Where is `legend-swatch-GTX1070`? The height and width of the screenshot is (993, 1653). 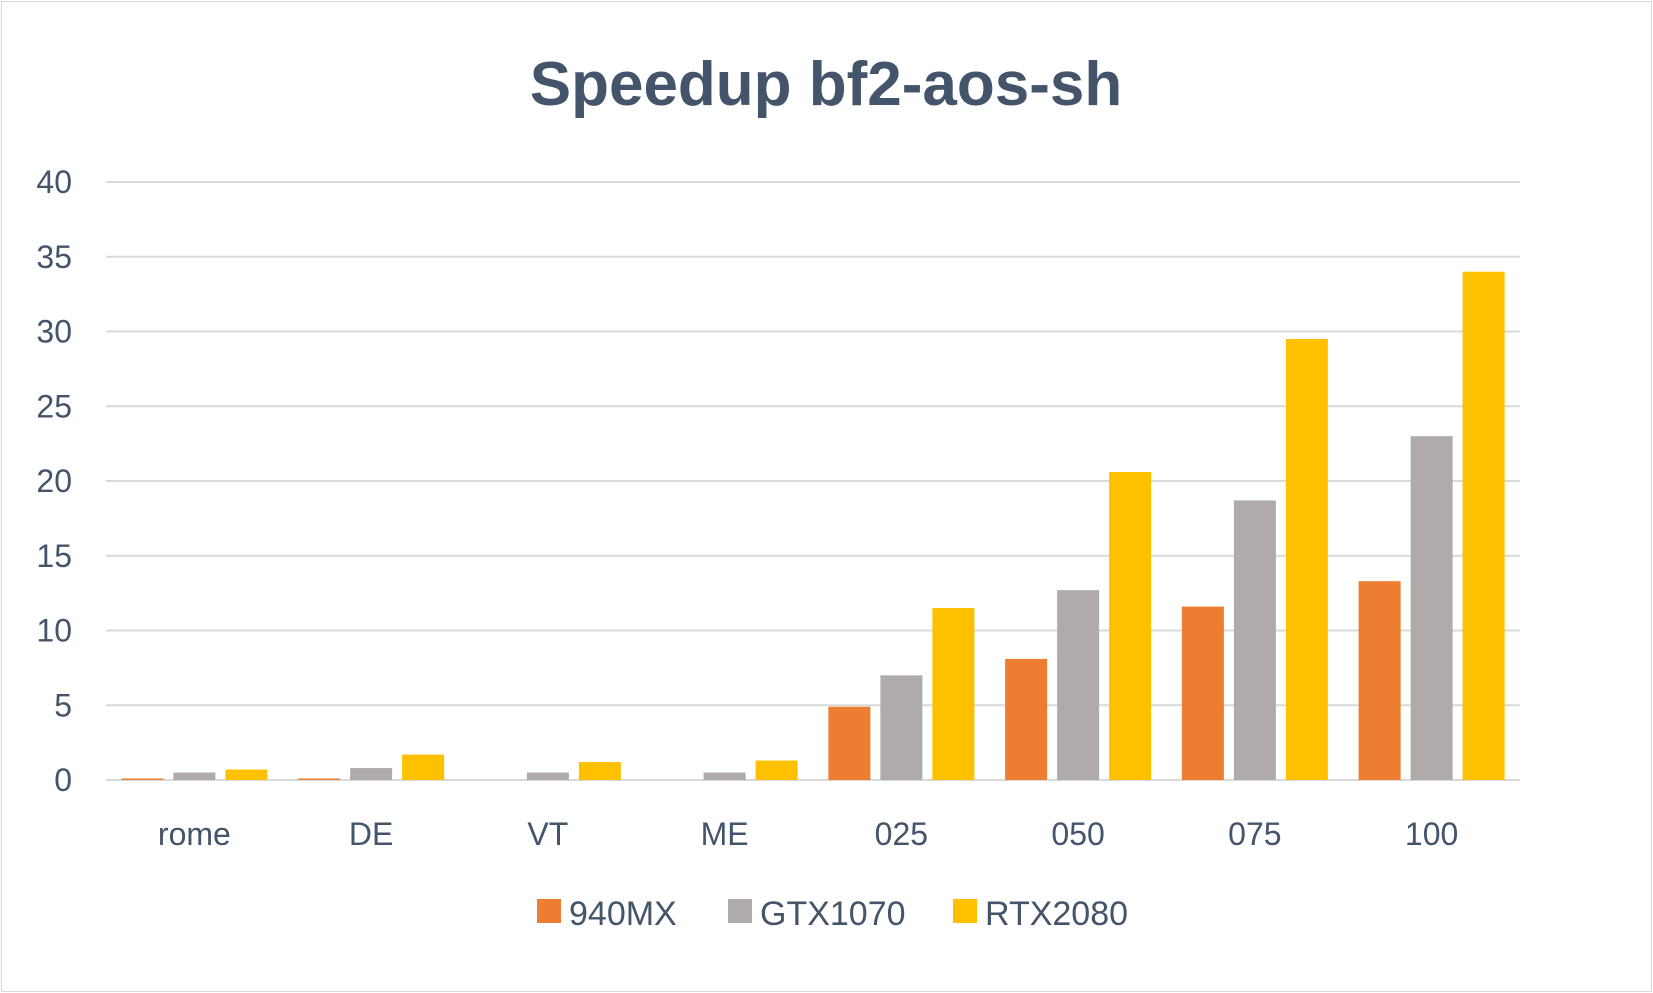 legend-swatch-GTX1070 is located at coordinates (740, 911).